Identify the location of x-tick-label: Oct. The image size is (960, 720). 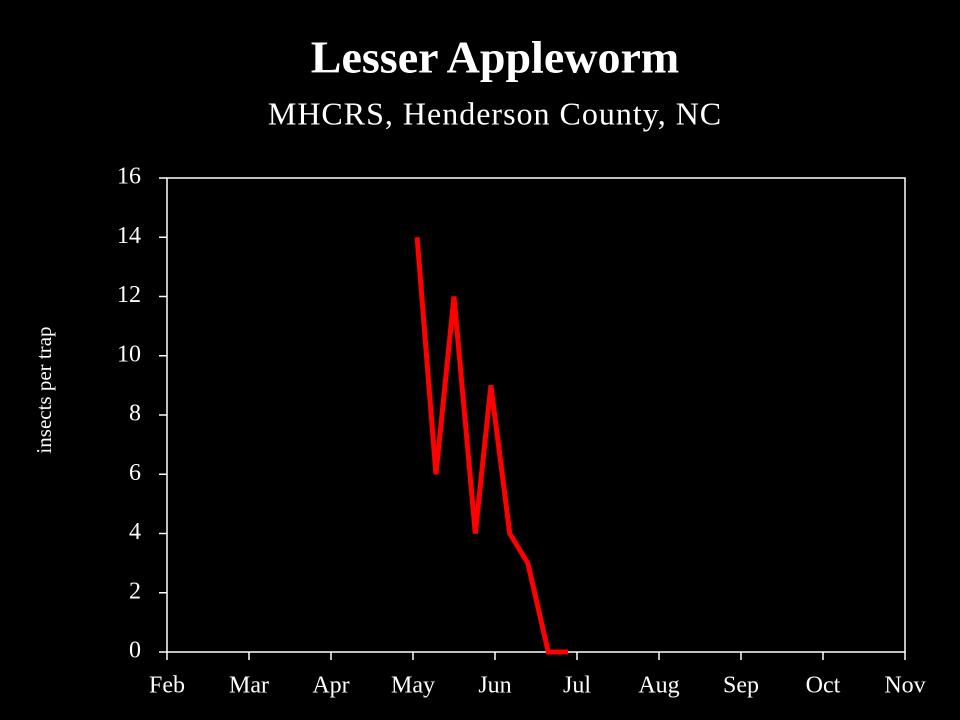
(823, 686).